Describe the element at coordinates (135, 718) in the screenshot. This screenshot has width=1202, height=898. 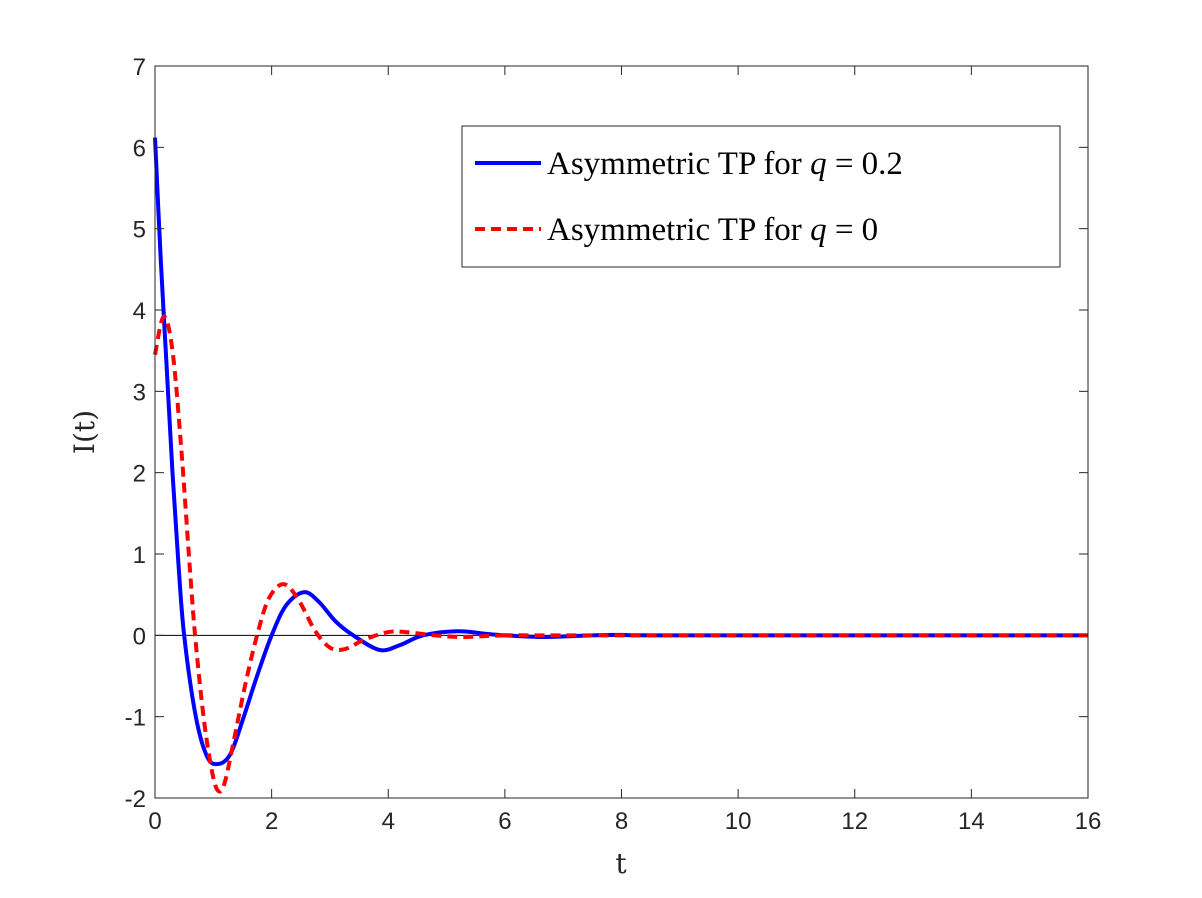
I see `y-tick-label: -1` at that location.